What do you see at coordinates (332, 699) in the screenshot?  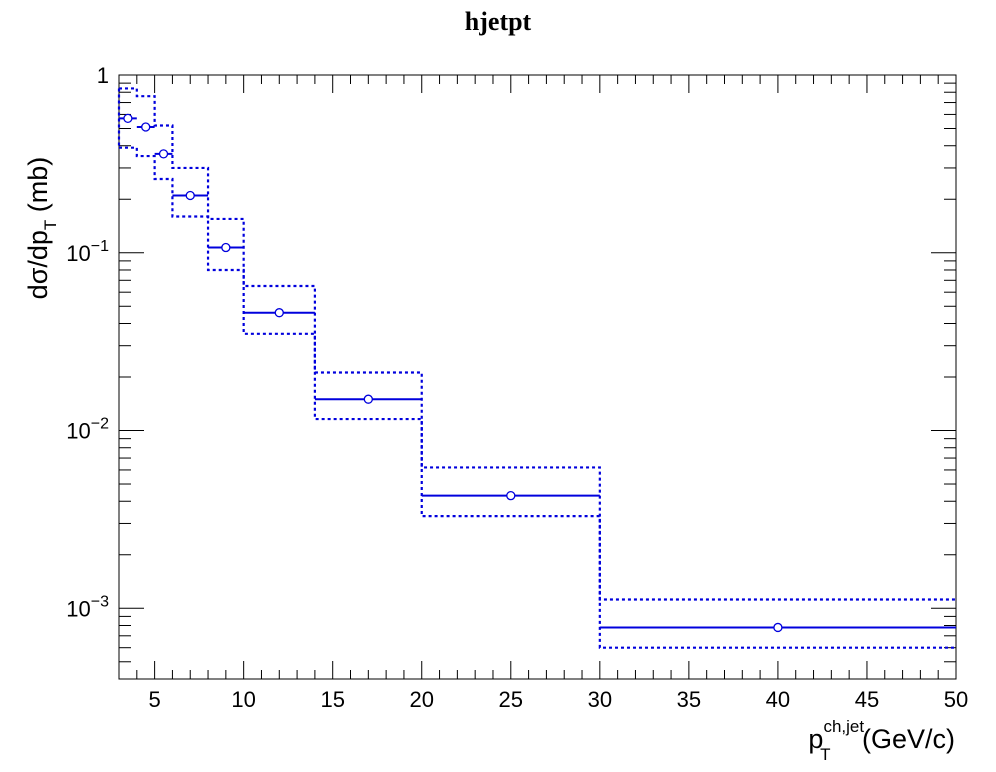 I see `x-tick-label: 15` at bounding box center [332, 699].